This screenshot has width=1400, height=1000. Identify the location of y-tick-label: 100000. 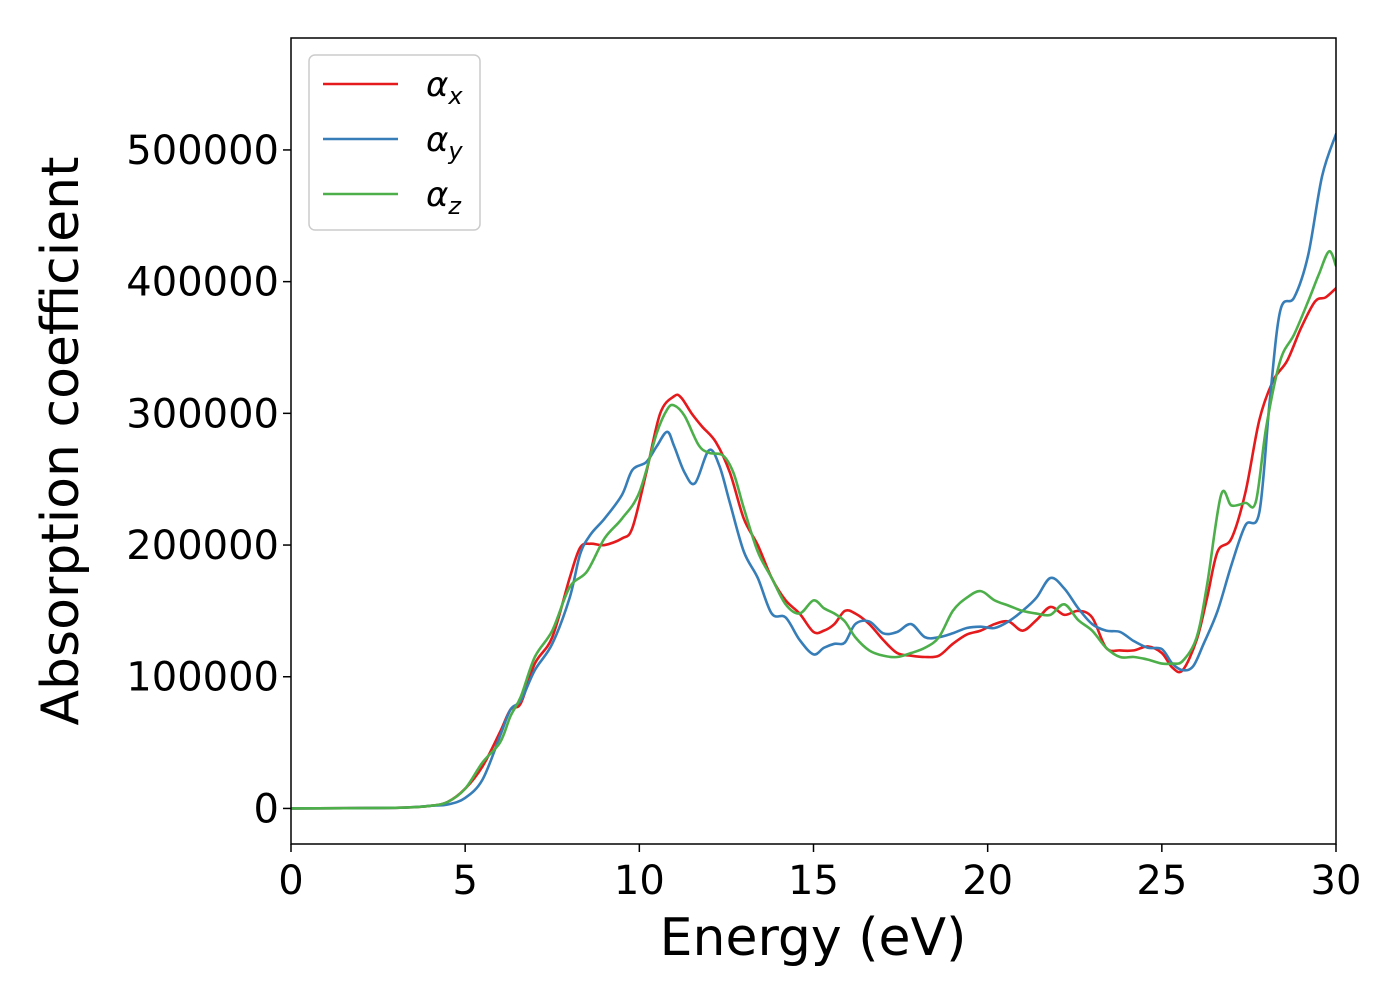
(202, 678).